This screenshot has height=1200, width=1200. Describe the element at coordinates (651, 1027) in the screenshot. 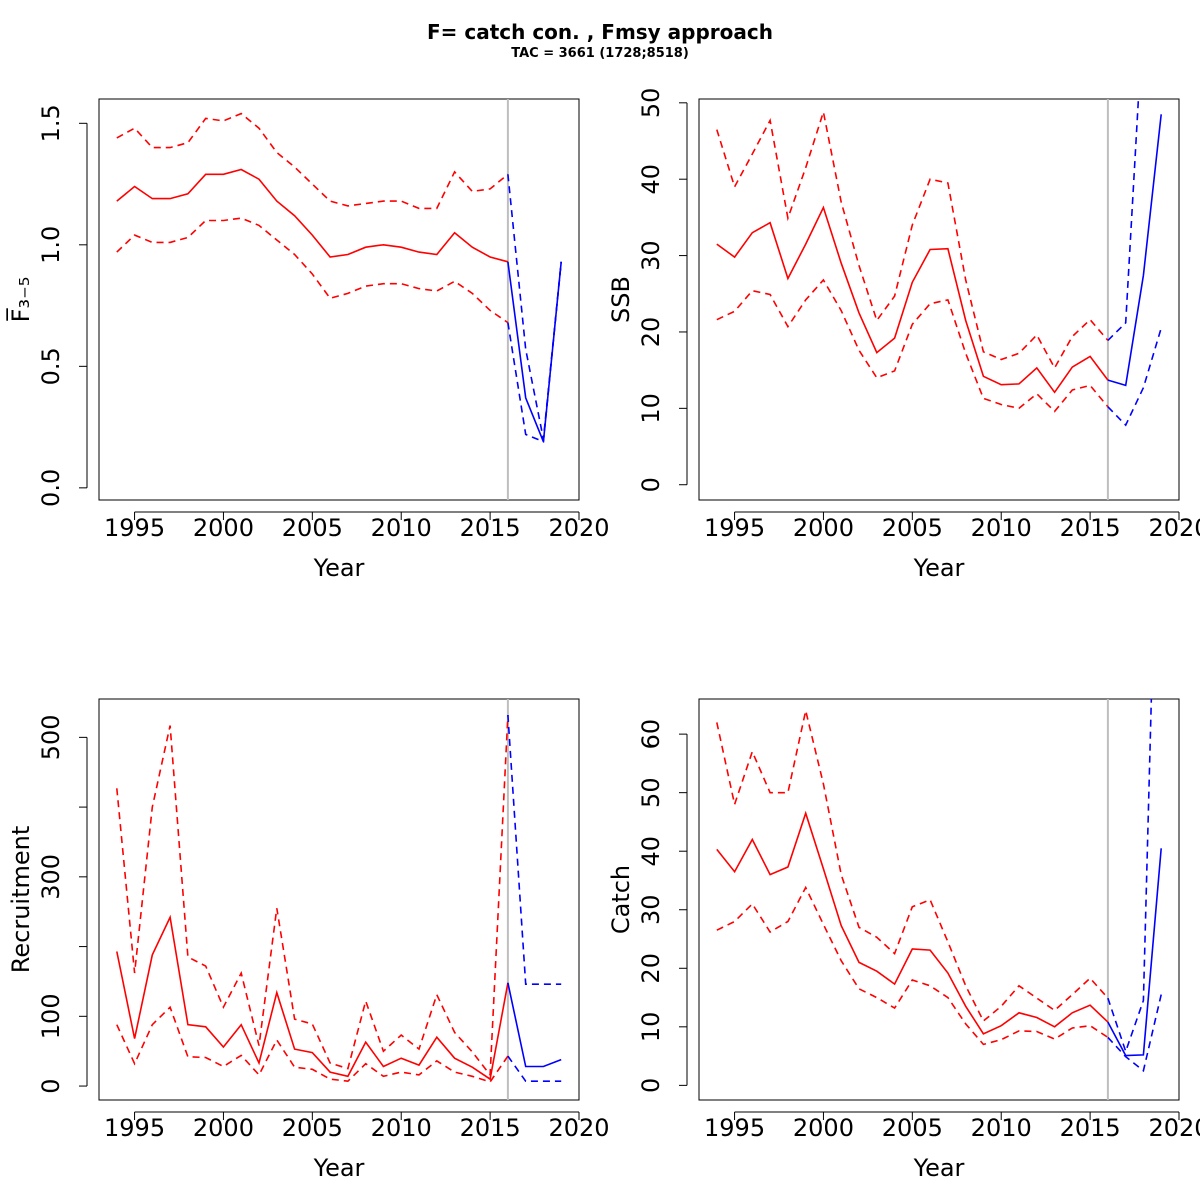

I see `catch-y-tick-label: 10` at that location.